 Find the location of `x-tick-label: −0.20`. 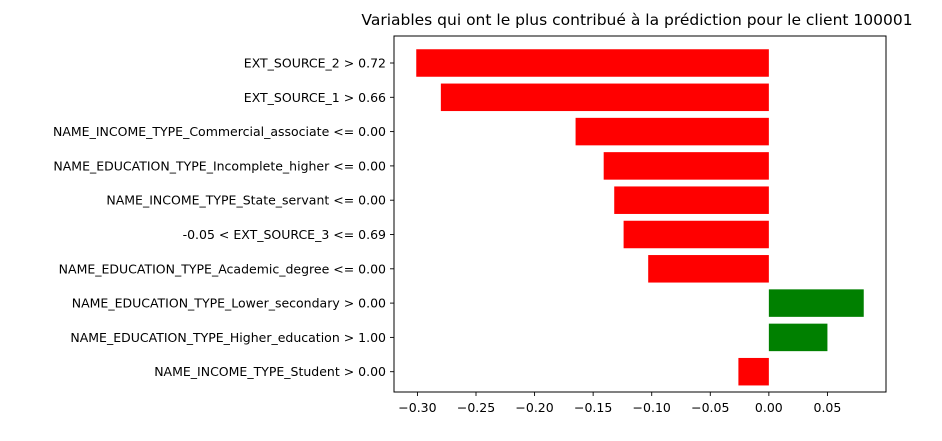

x-tick-label: −0.20 is located at coordinates (534, 407).